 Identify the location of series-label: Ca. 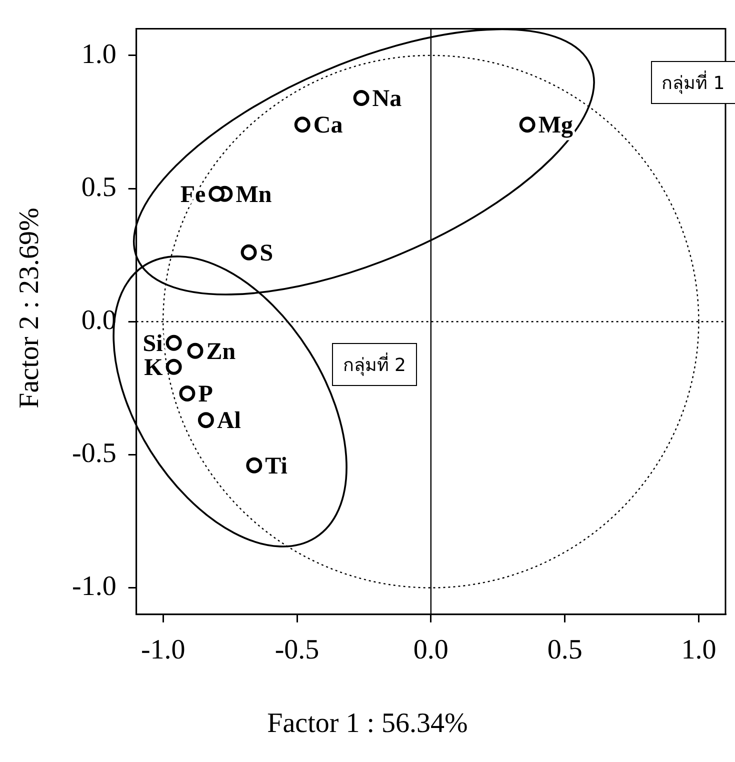
(328, 125).